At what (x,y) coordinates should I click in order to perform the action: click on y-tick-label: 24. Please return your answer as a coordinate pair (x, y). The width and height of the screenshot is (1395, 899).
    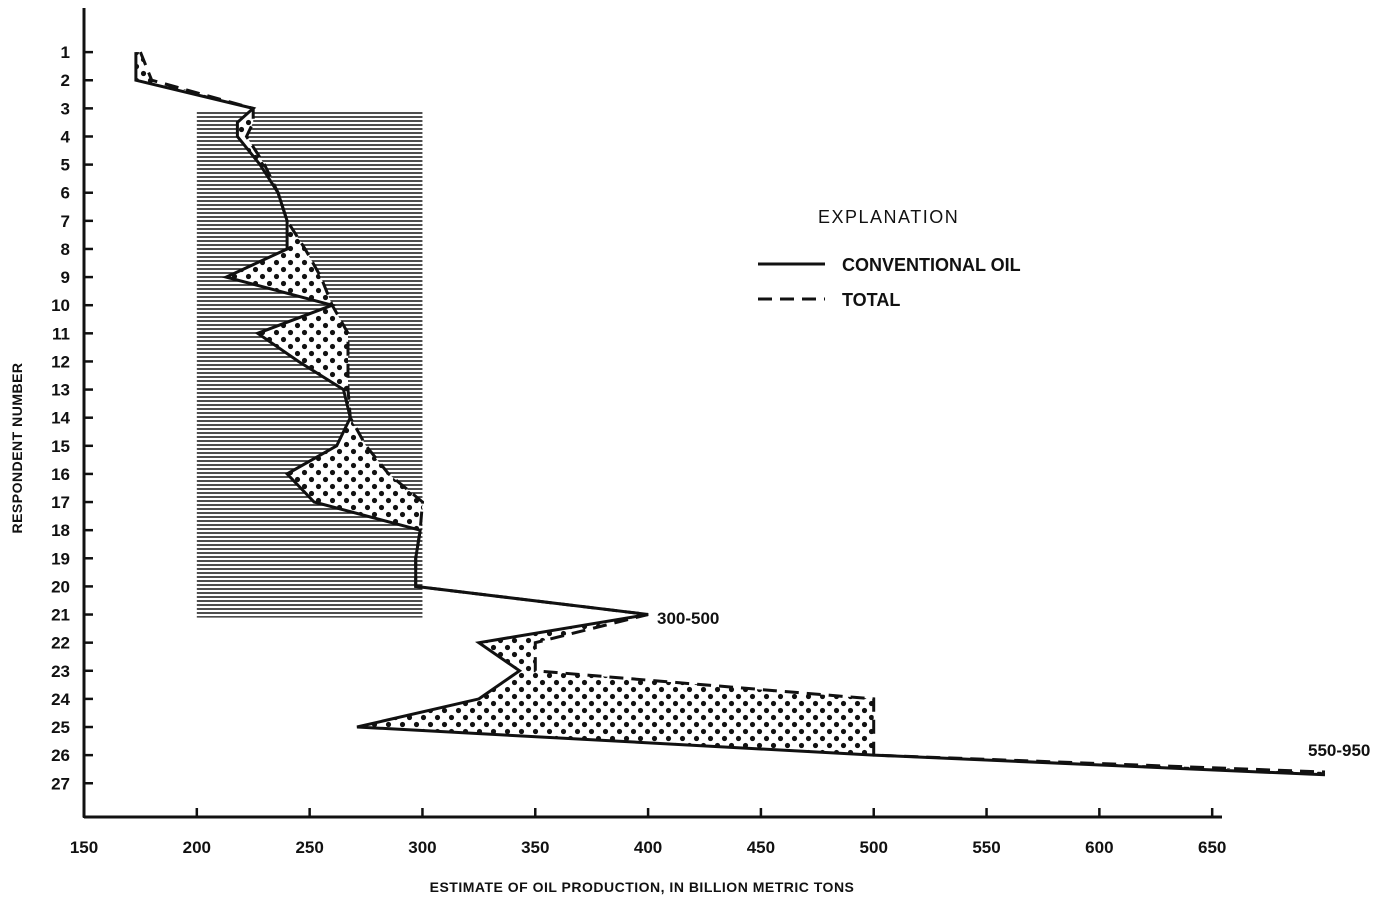
    Looking at the image, I should click on (60, 699).